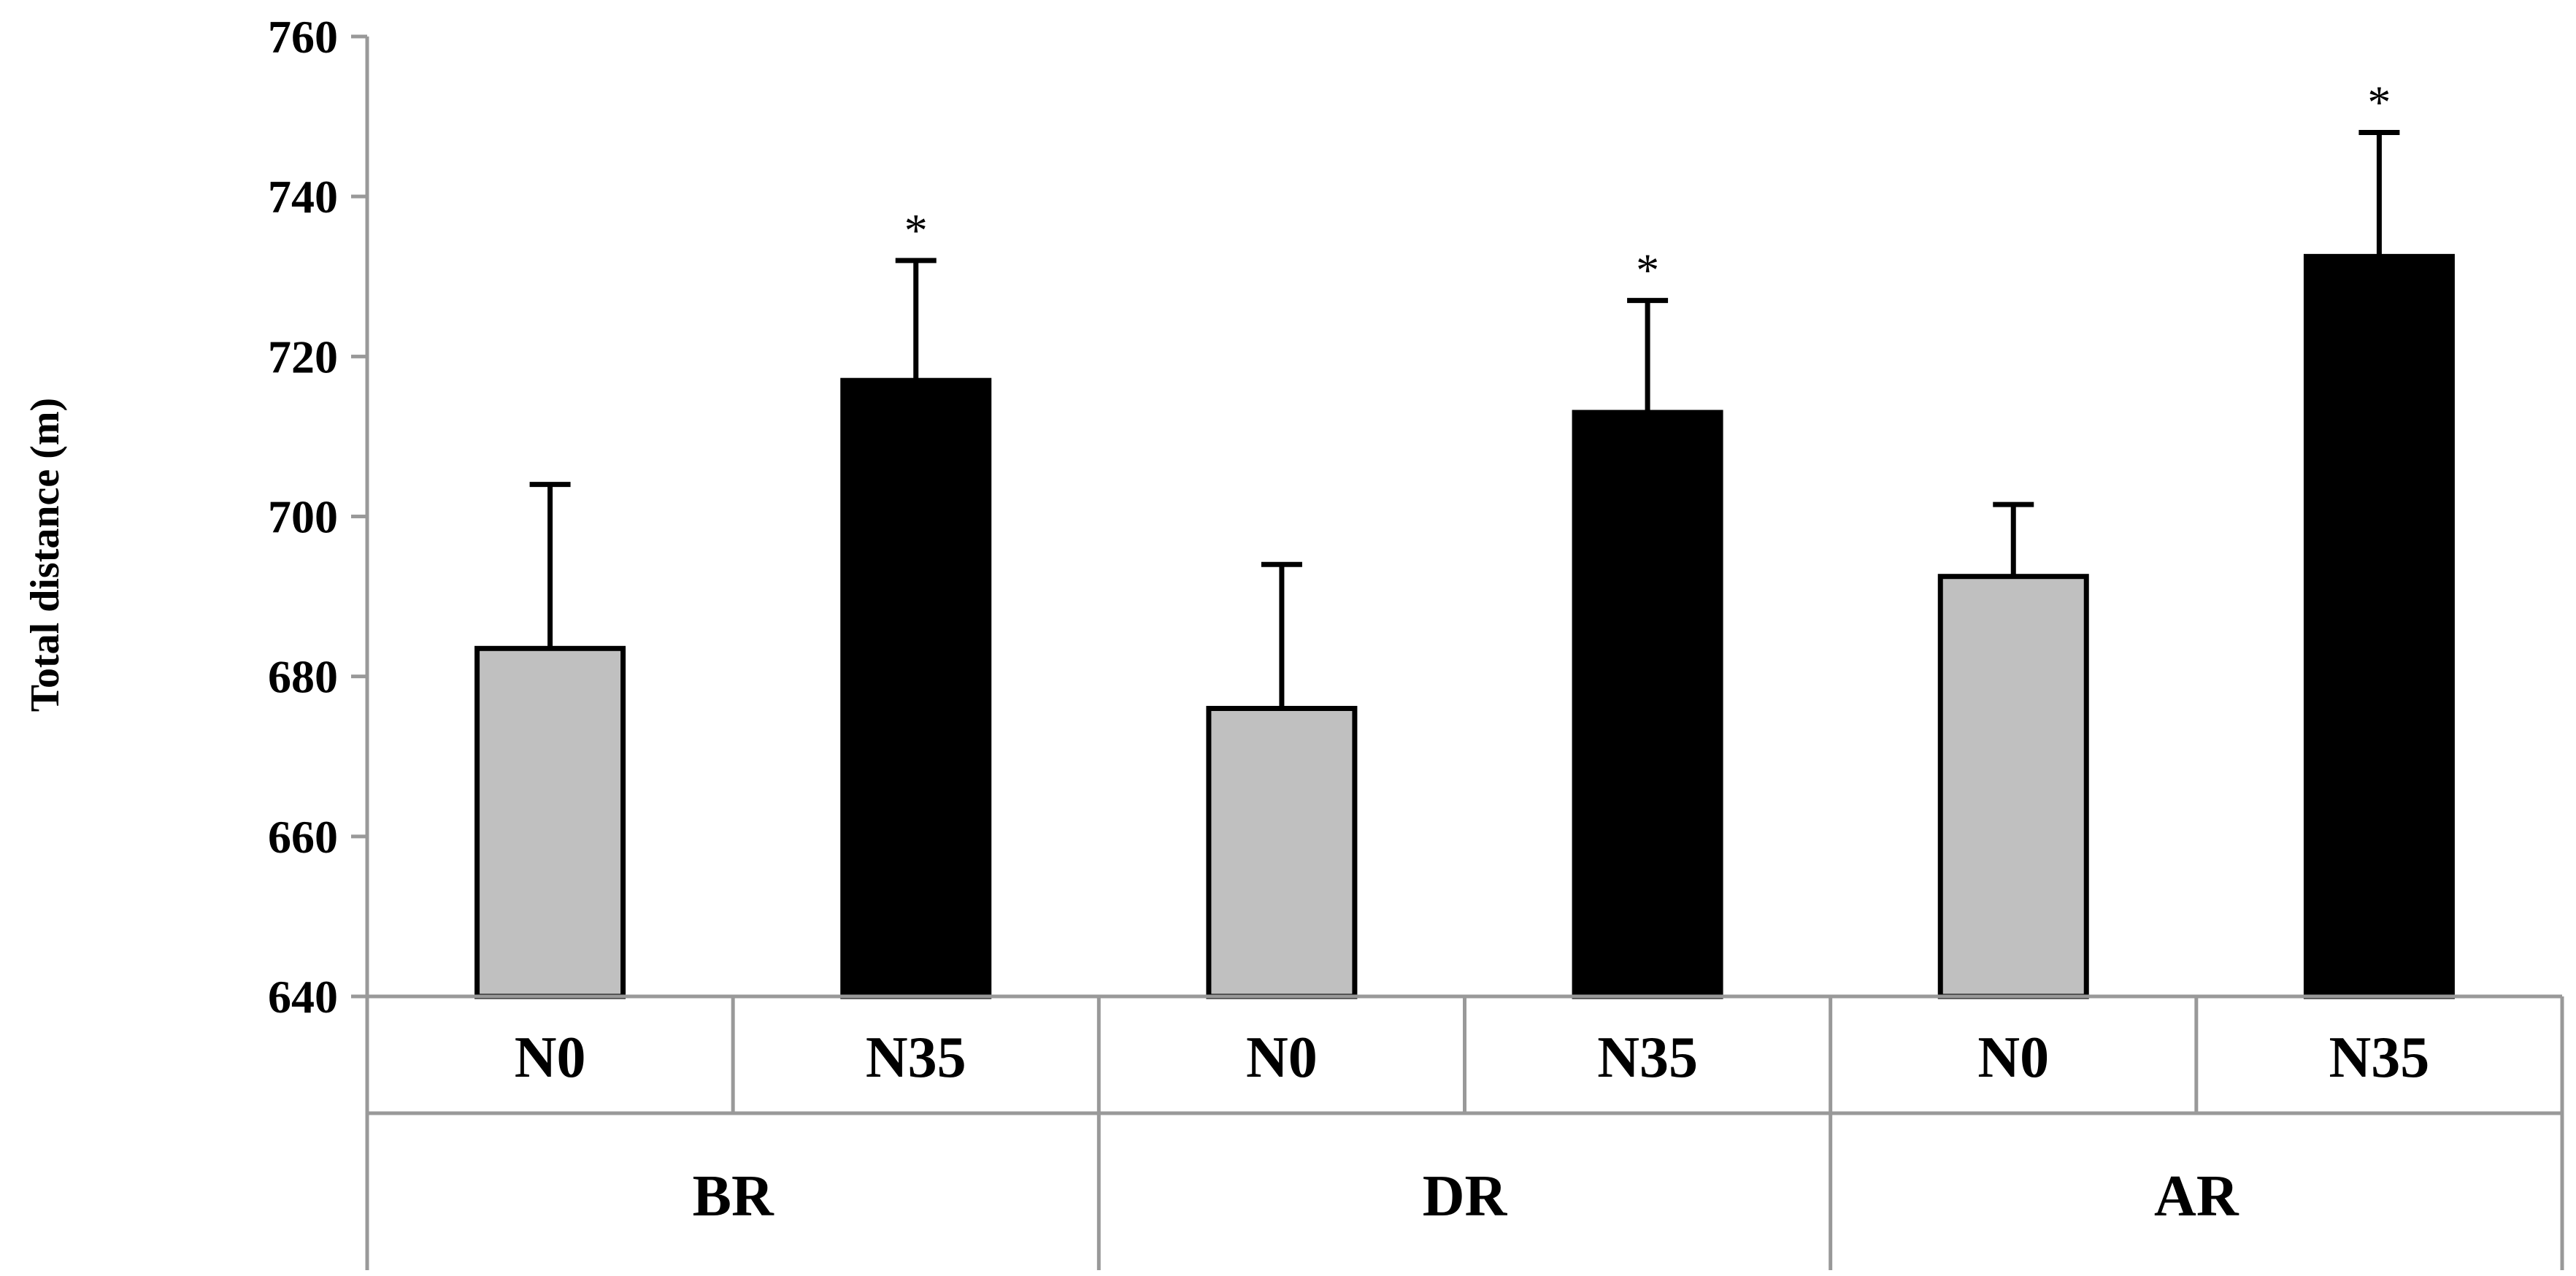 This screenshot has height=1276, width=2576. I want to click on group-label: DR, so click(1465, 1196).